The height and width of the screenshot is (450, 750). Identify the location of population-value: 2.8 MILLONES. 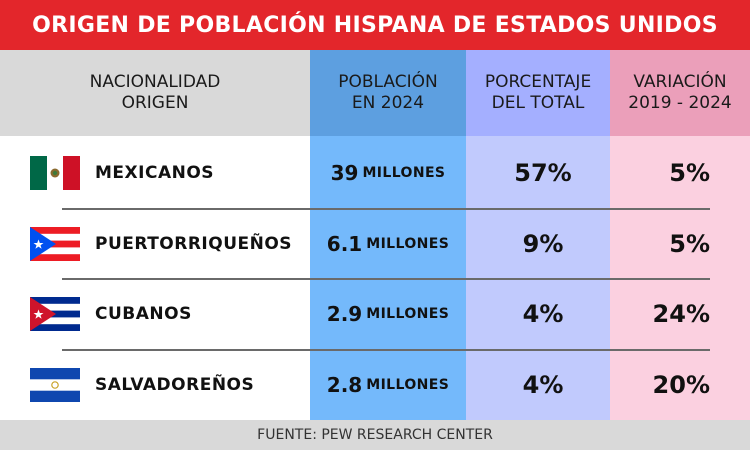
(388, 385).